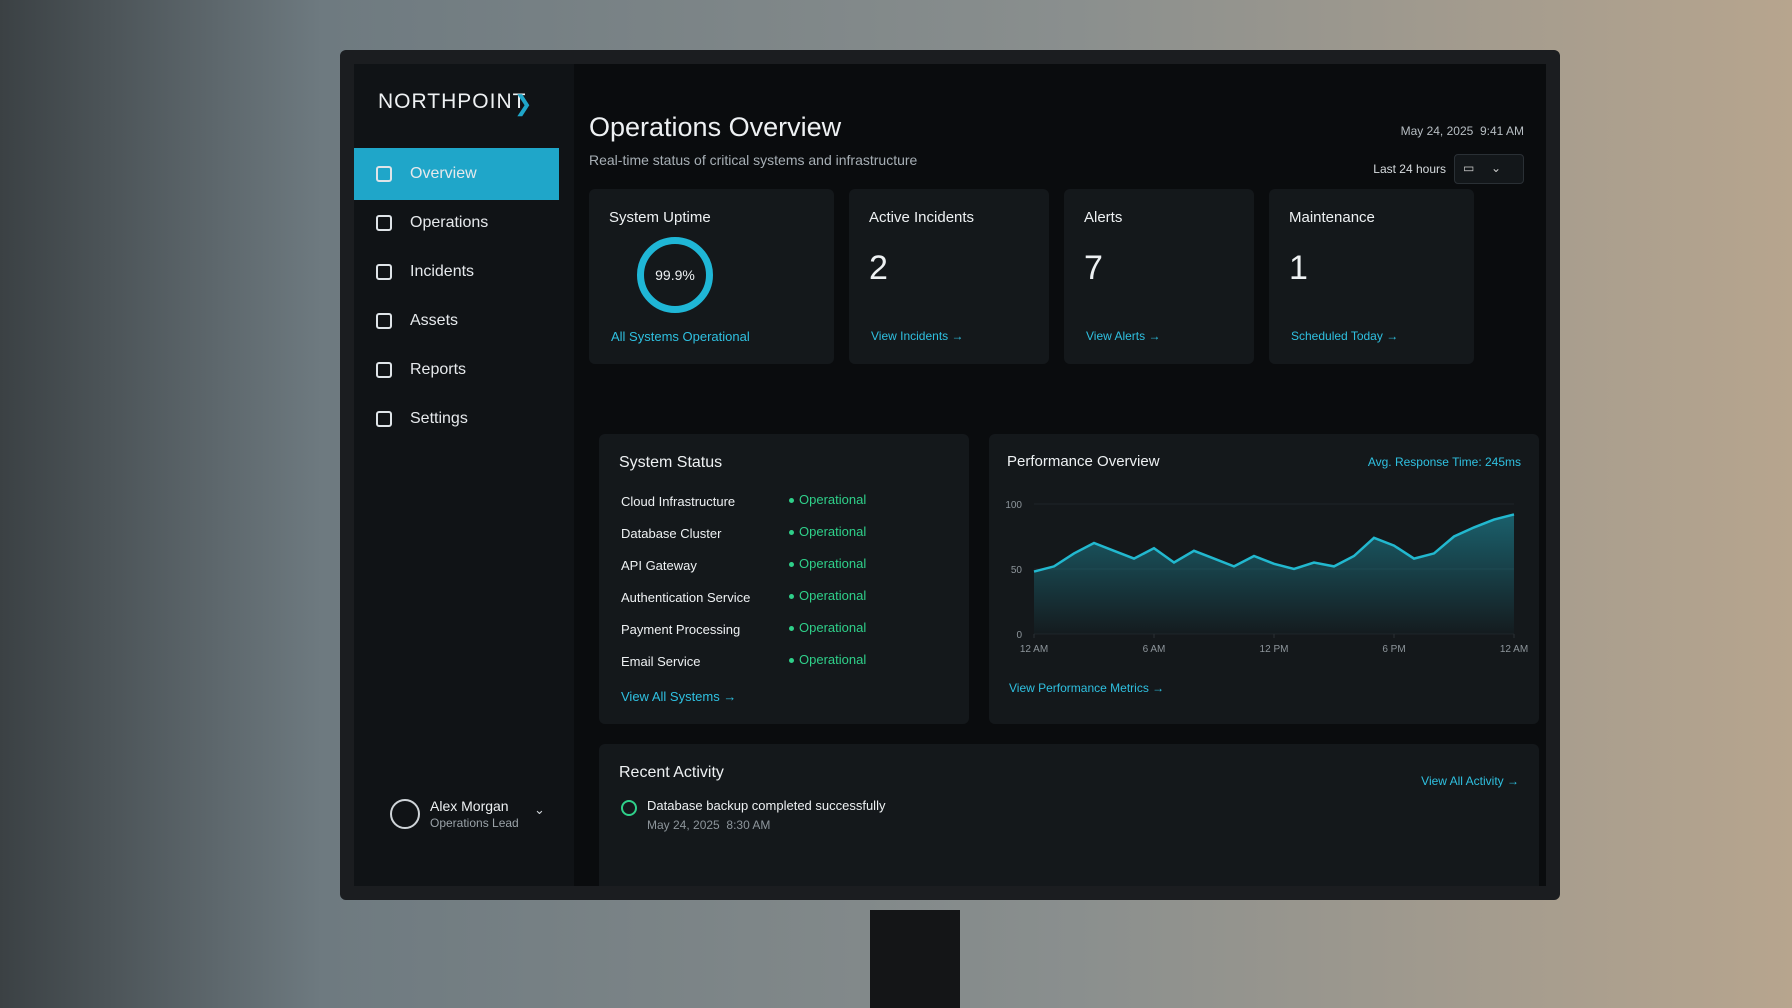 The width and height of the screenshot is (1792, 1008). Describe the element at coordinates (1103, 217) in the screenshot. I see `card-title: Alerts` at that location.